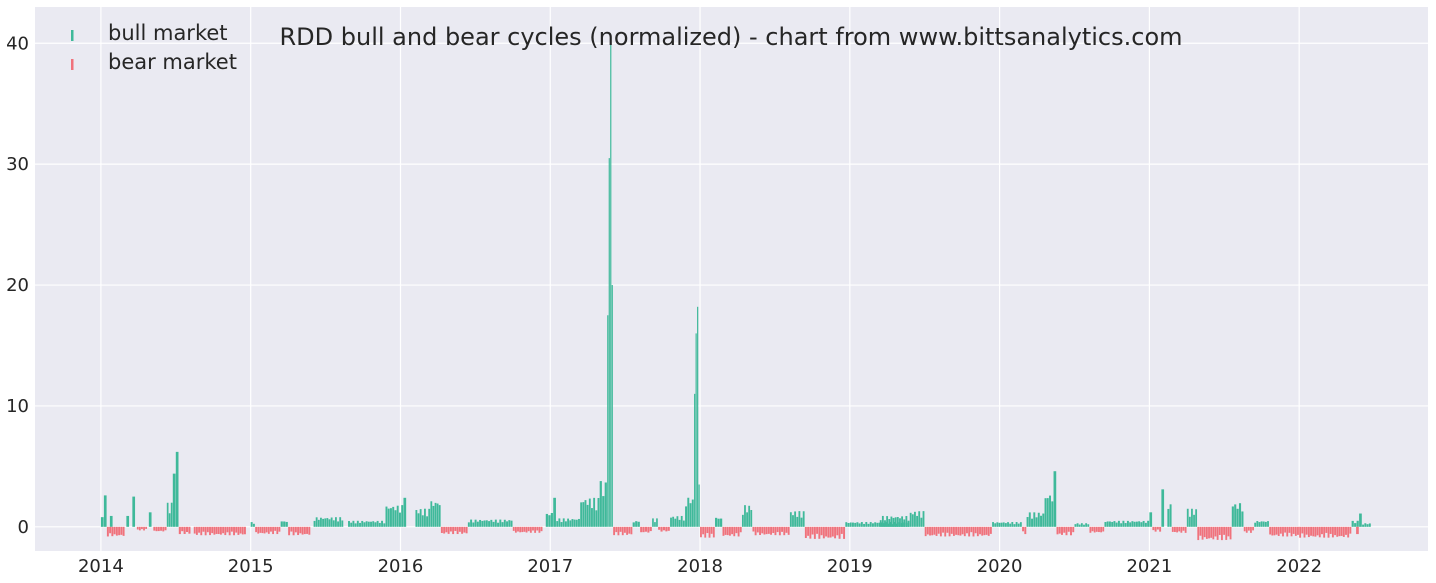 The height and width of the screenshot is (583, 1436). Describe the element at coordinates (17, 285) in the screenshot. I see `y-axis-ticks: 0 10 20 30 40` at that location.